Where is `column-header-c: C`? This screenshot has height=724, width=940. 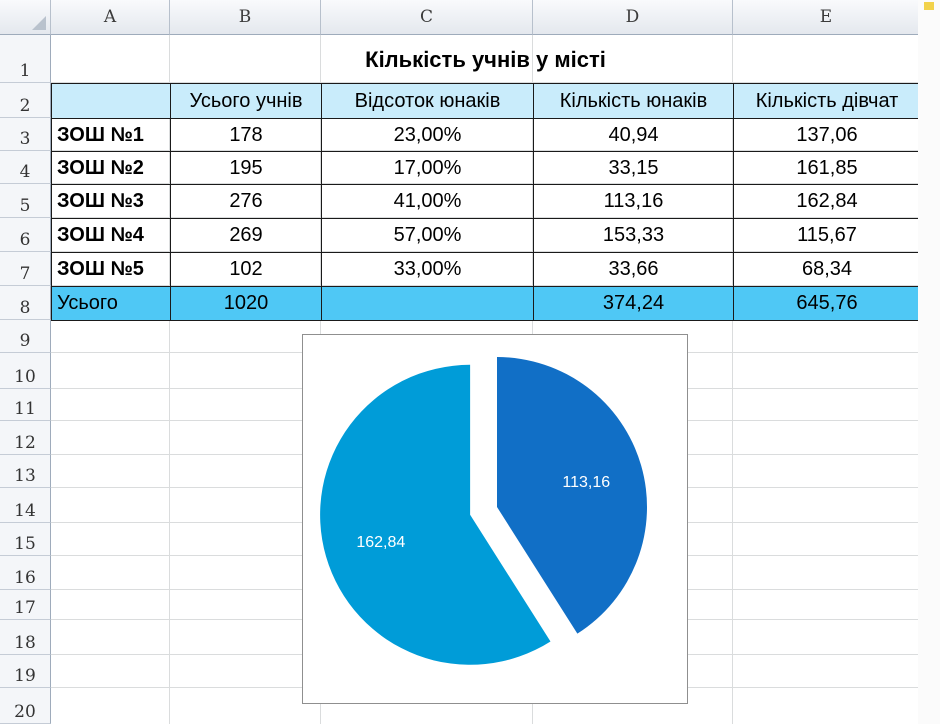 column-header-c: C is located at coordinates (427, 17).